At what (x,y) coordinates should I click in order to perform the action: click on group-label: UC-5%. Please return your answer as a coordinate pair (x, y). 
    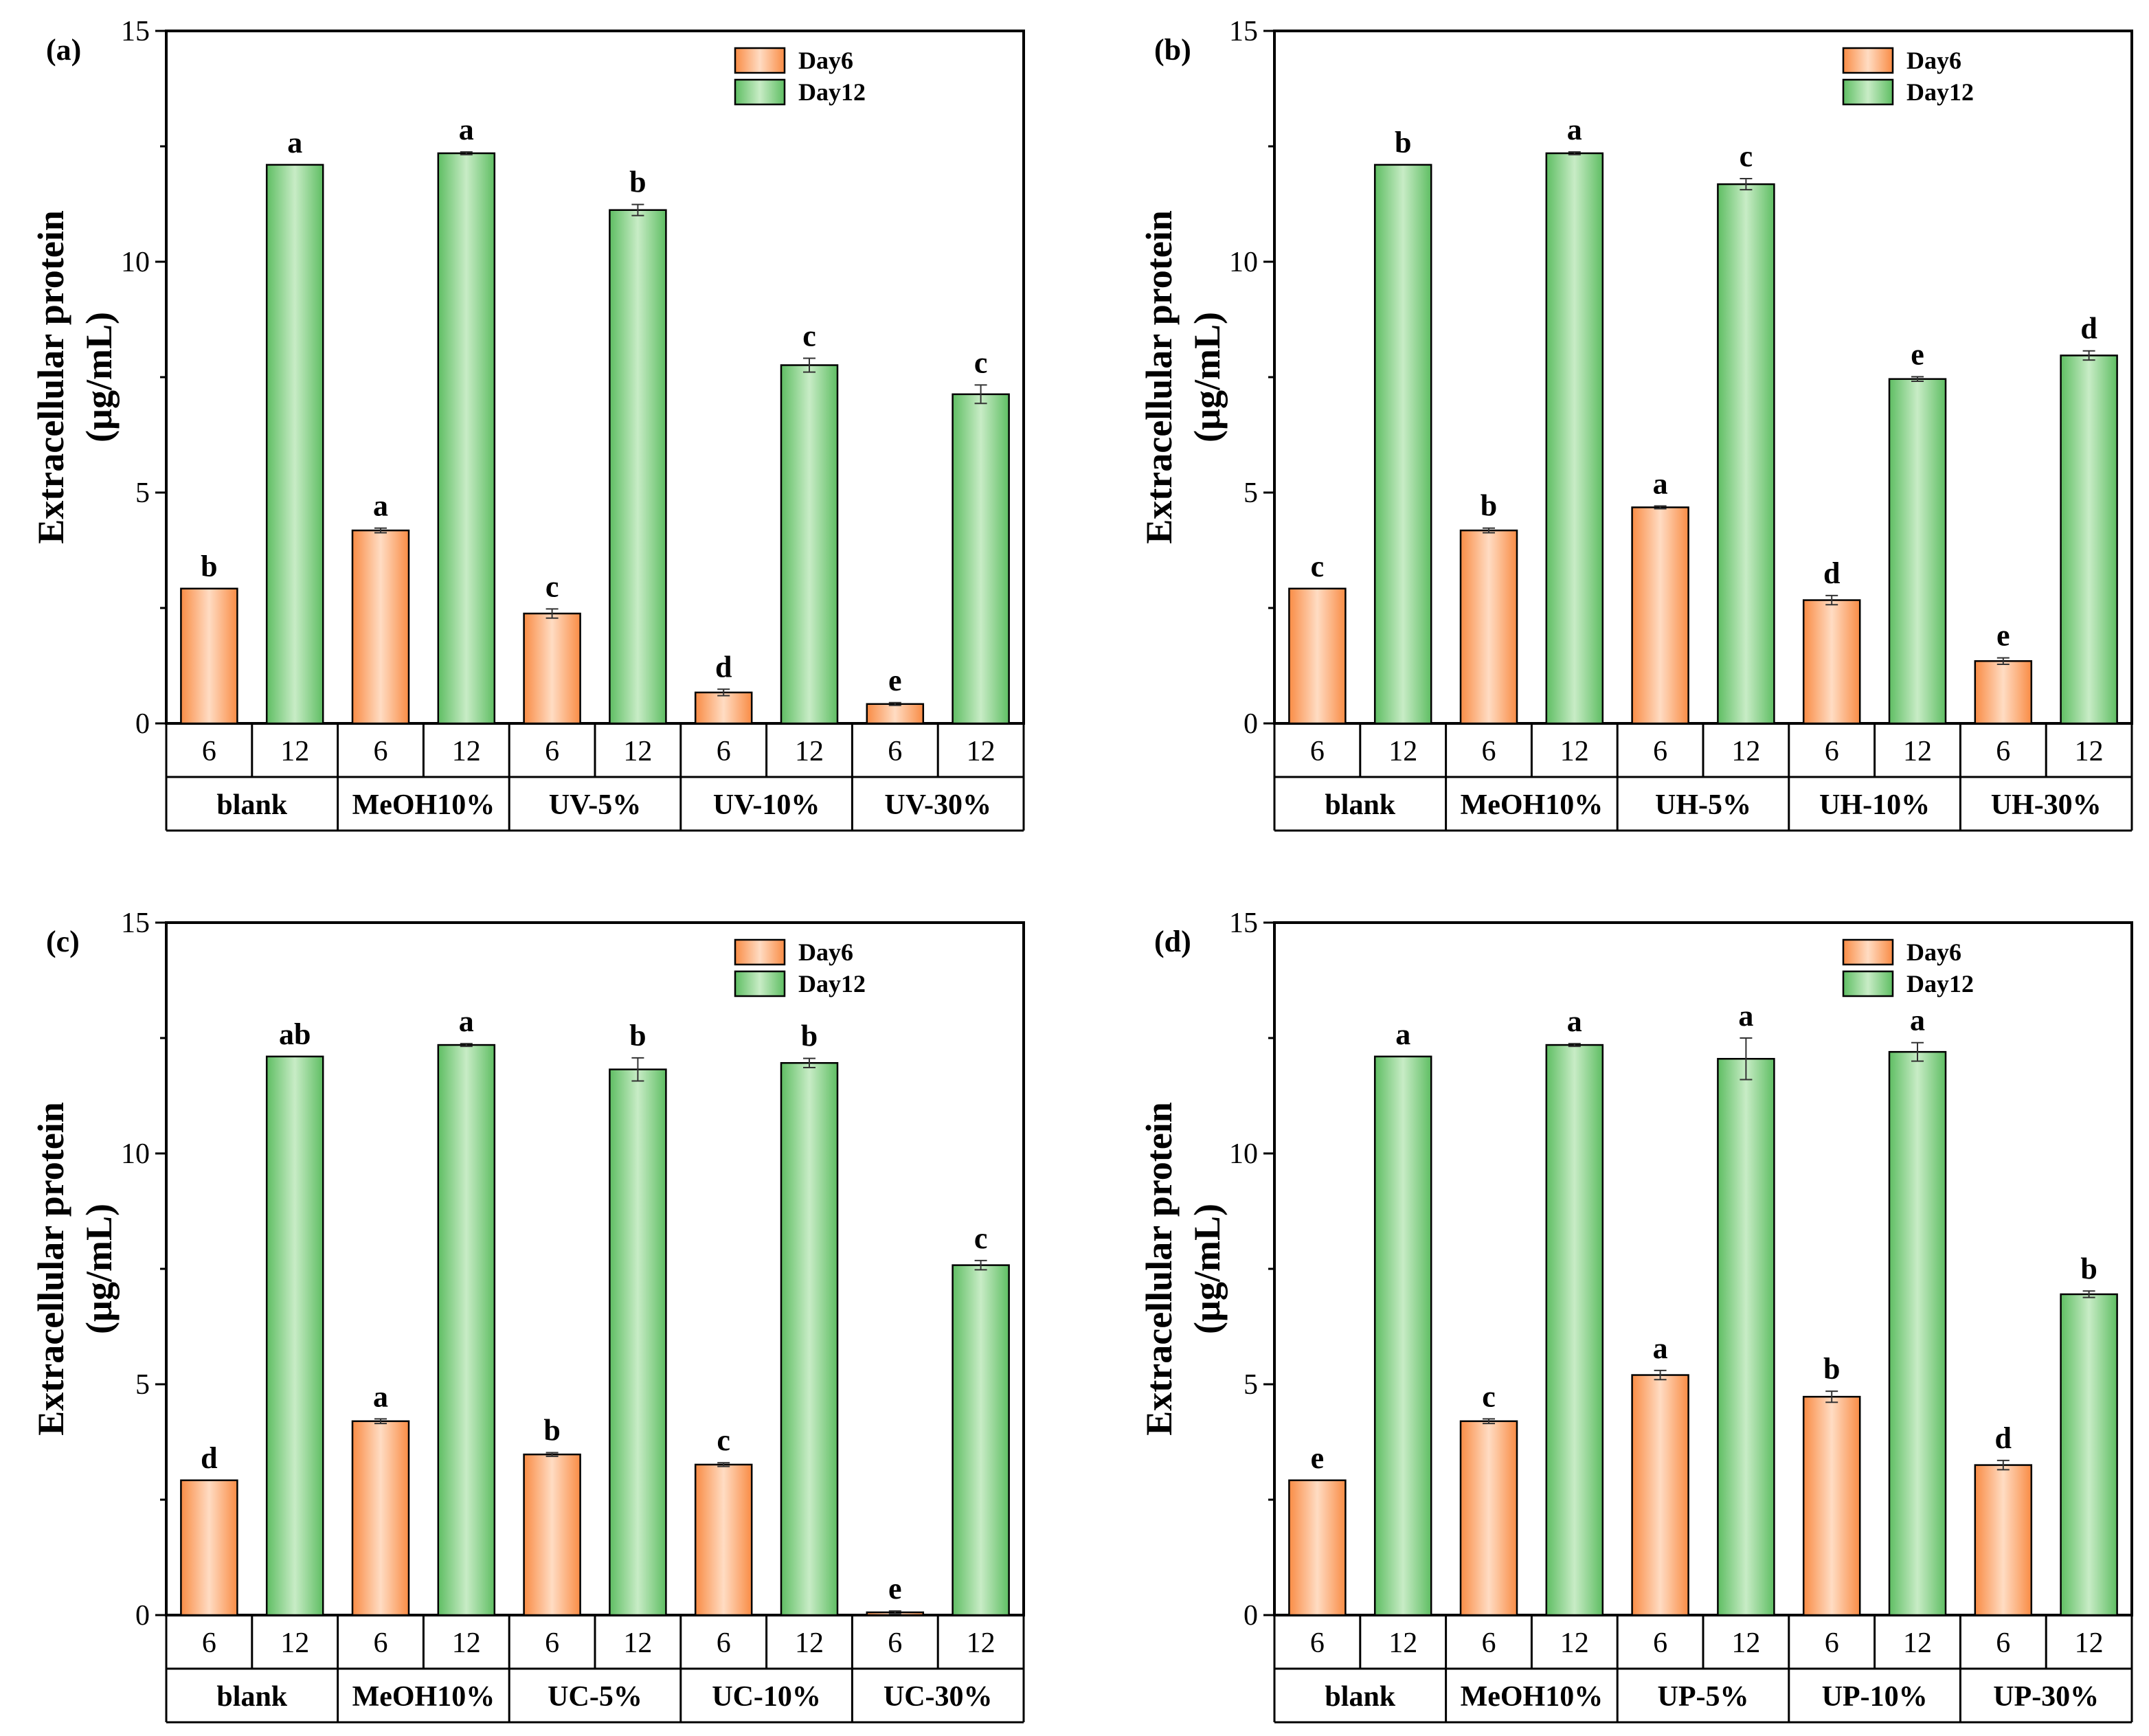
    Looking at the image, I should click on (595, 1697).